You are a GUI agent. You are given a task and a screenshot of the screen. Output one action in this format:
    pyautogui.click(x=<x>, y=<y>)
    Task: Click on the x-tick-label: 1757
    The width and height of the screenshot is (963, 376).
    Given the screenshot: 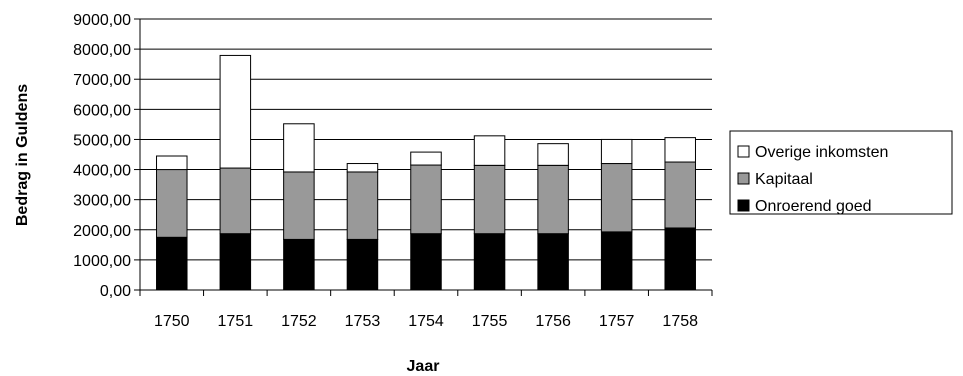 What is the action you would take?
    pyautogui.click(x=617, y=321)
    